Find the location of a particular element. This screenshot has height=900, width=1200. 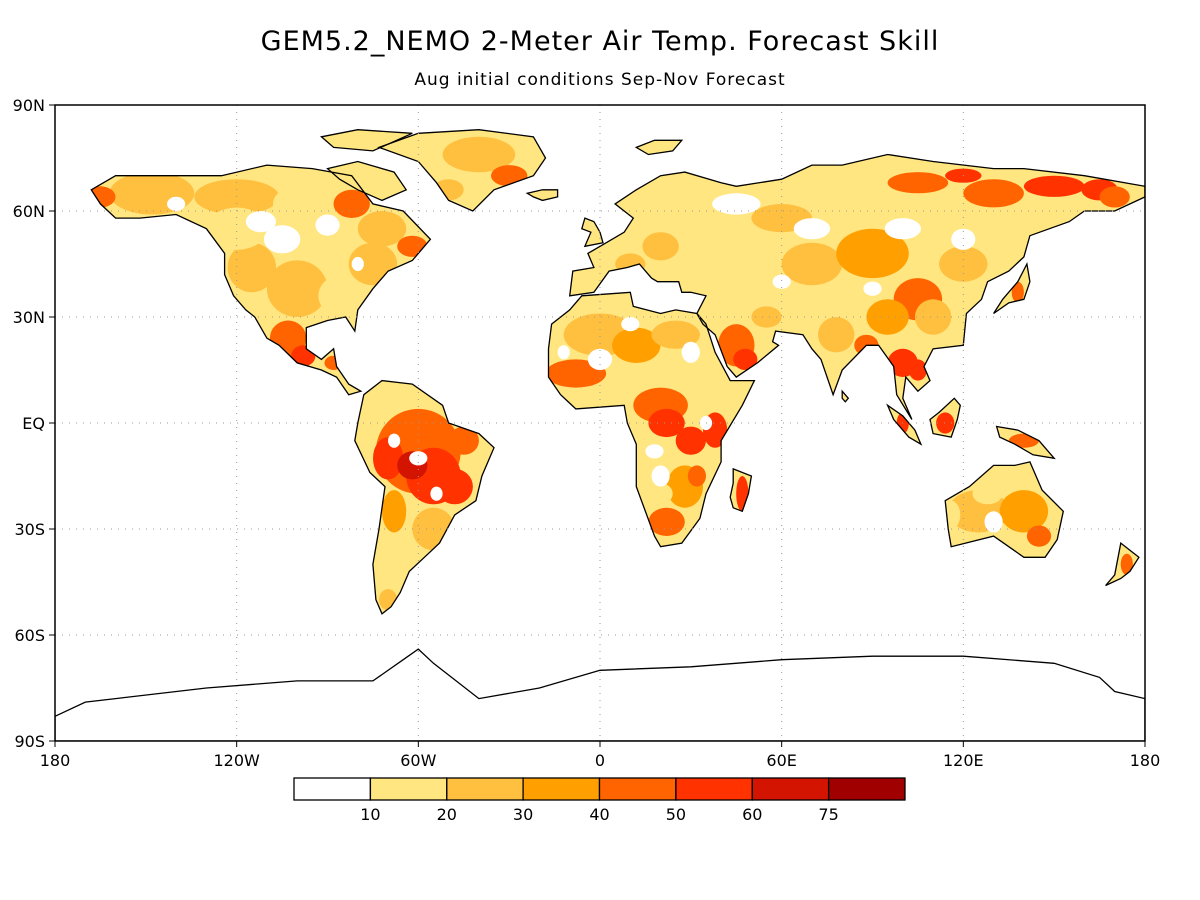

lon-tick-label: 0 is located at coordinates (600, 760).